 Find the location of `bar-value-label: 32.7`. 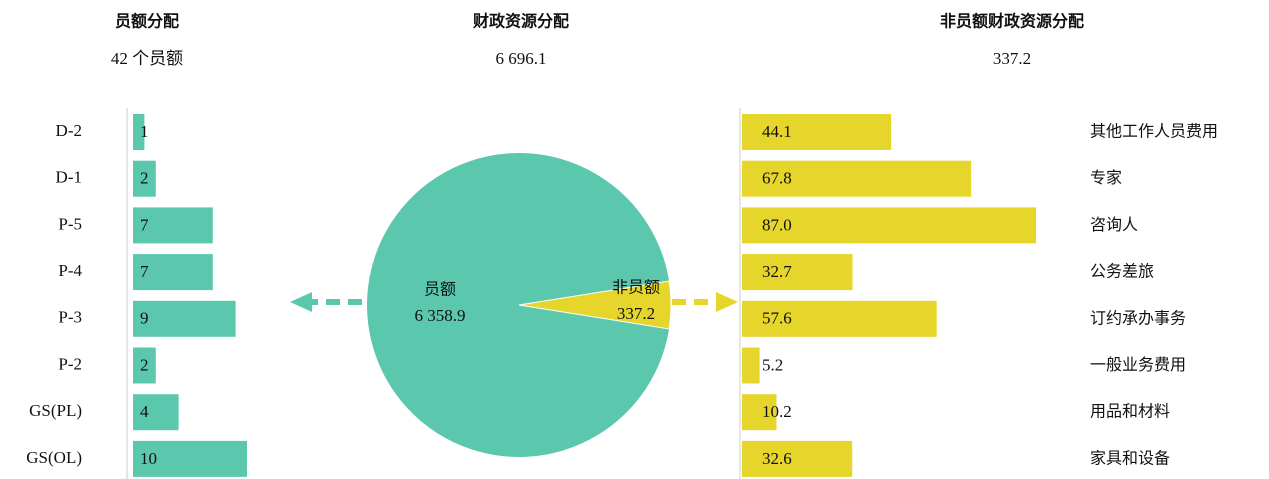

bar-value-label: 32.7 is located at coordinates (777, 271).